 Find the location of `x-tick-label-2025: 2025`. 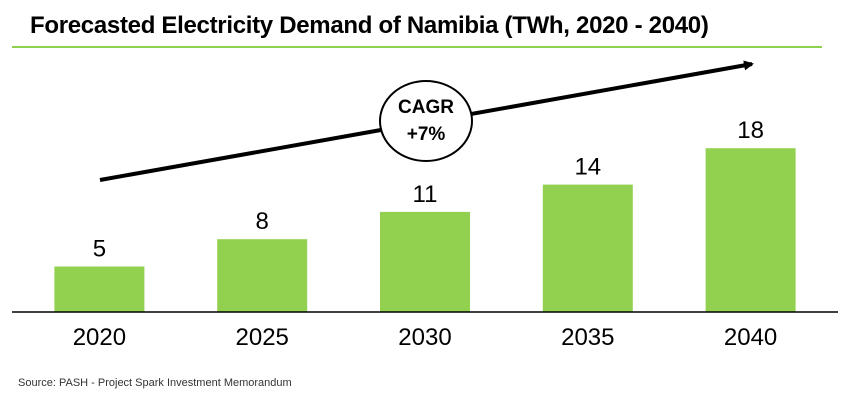

x-tick-label-2025: 2025 is located at coordinates (262, 337).